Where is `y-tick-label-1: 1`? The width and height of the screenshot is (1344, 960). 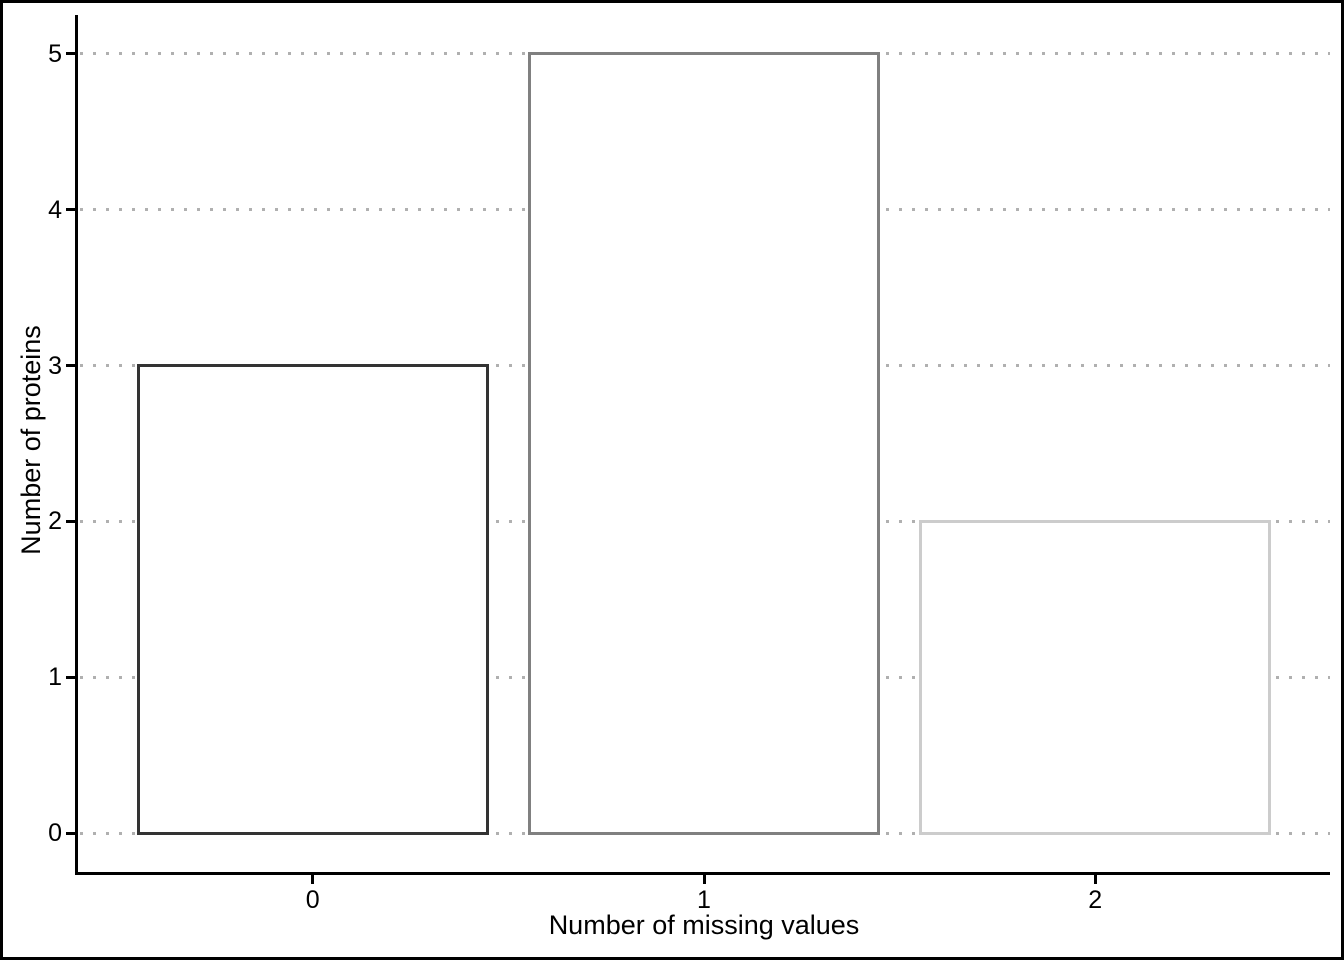 y-tick-label-1: 1 is located at coordinates (55, 677).